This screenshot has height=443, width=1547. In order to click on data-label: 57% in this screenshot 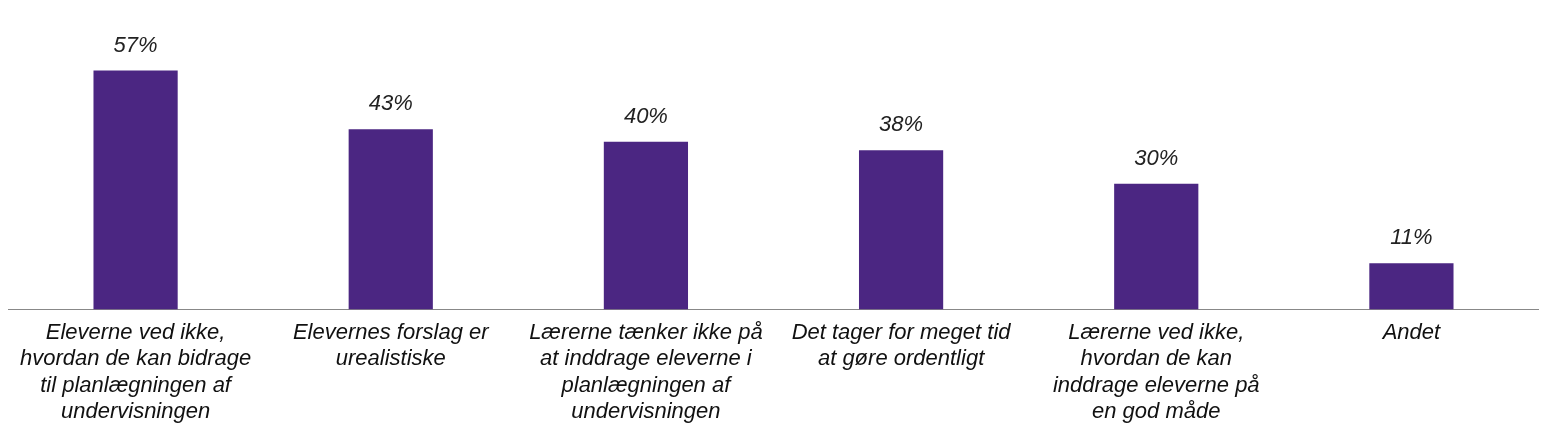, I will do `click(135, 44)`.